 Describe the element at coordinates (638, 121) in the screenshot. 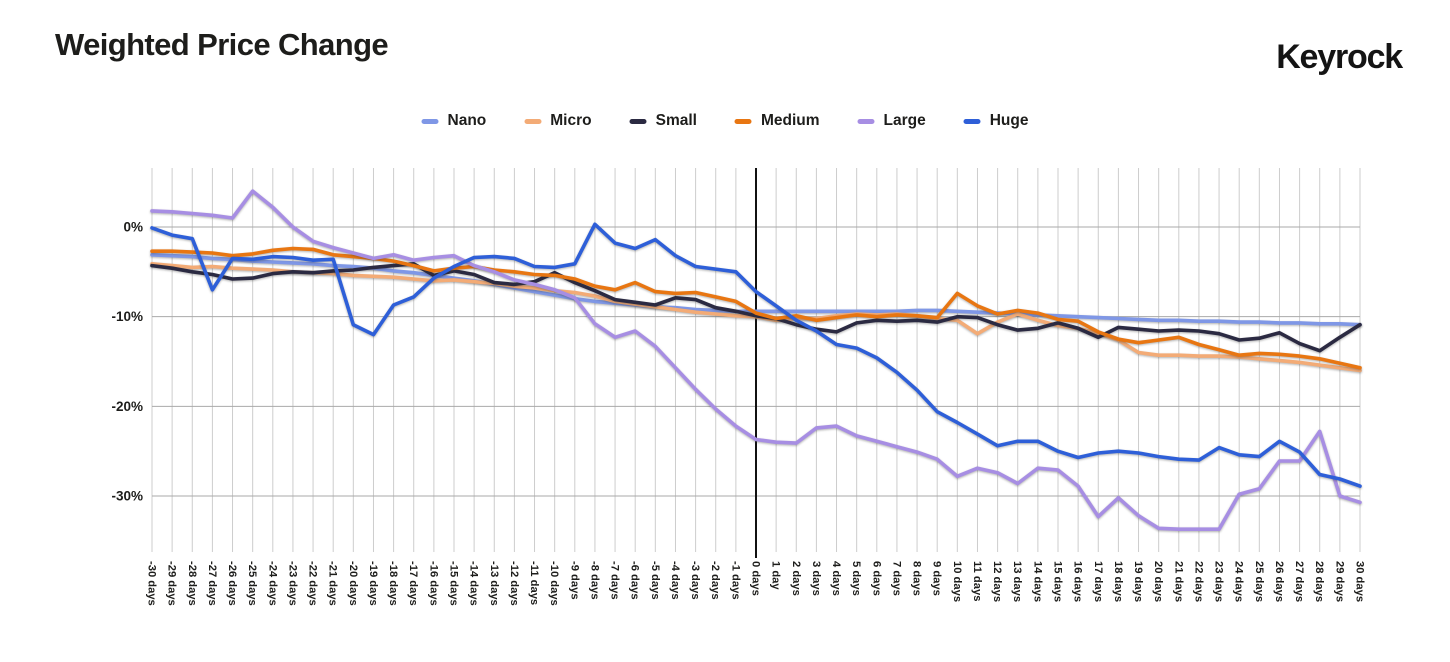

I see `legend-swatch-small` at that location.